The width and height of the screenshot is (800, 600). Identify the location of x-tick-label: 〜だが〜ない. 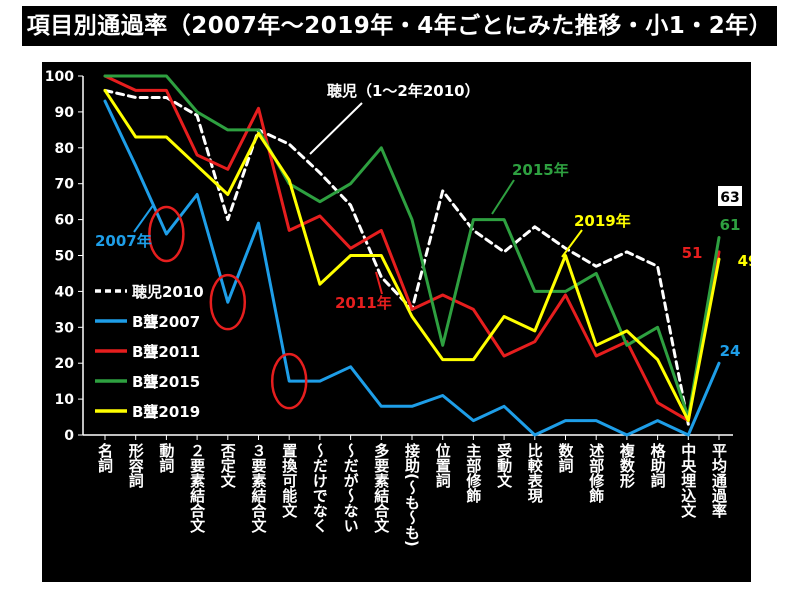
(351, 487).